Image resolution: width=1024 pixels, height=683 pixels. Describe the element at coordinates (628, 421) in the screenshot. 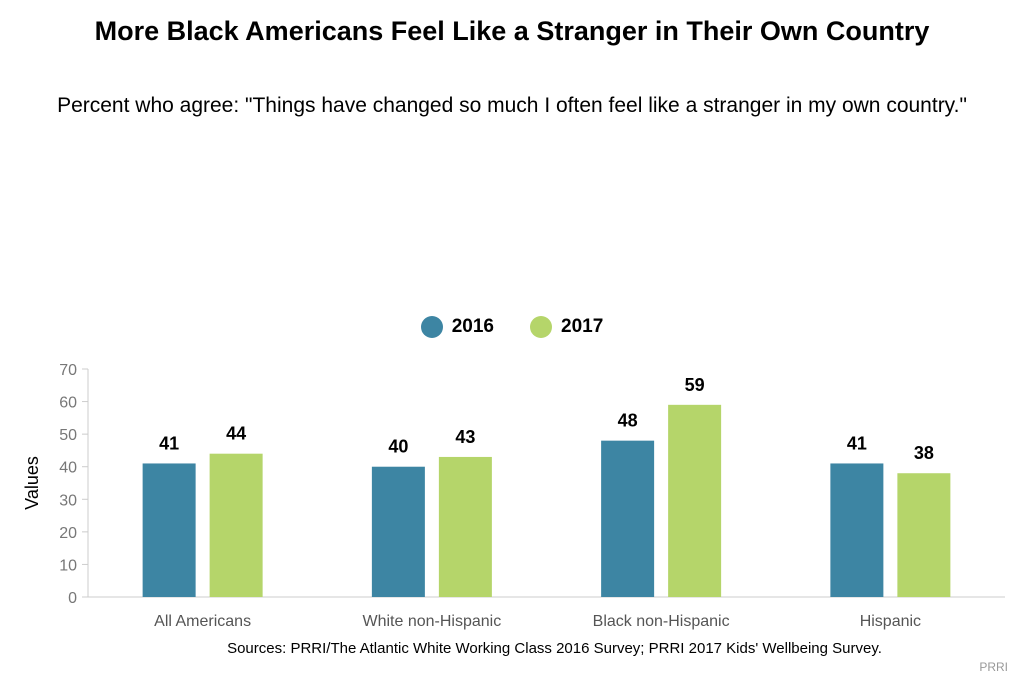

I see `data-label: 48` at that location.